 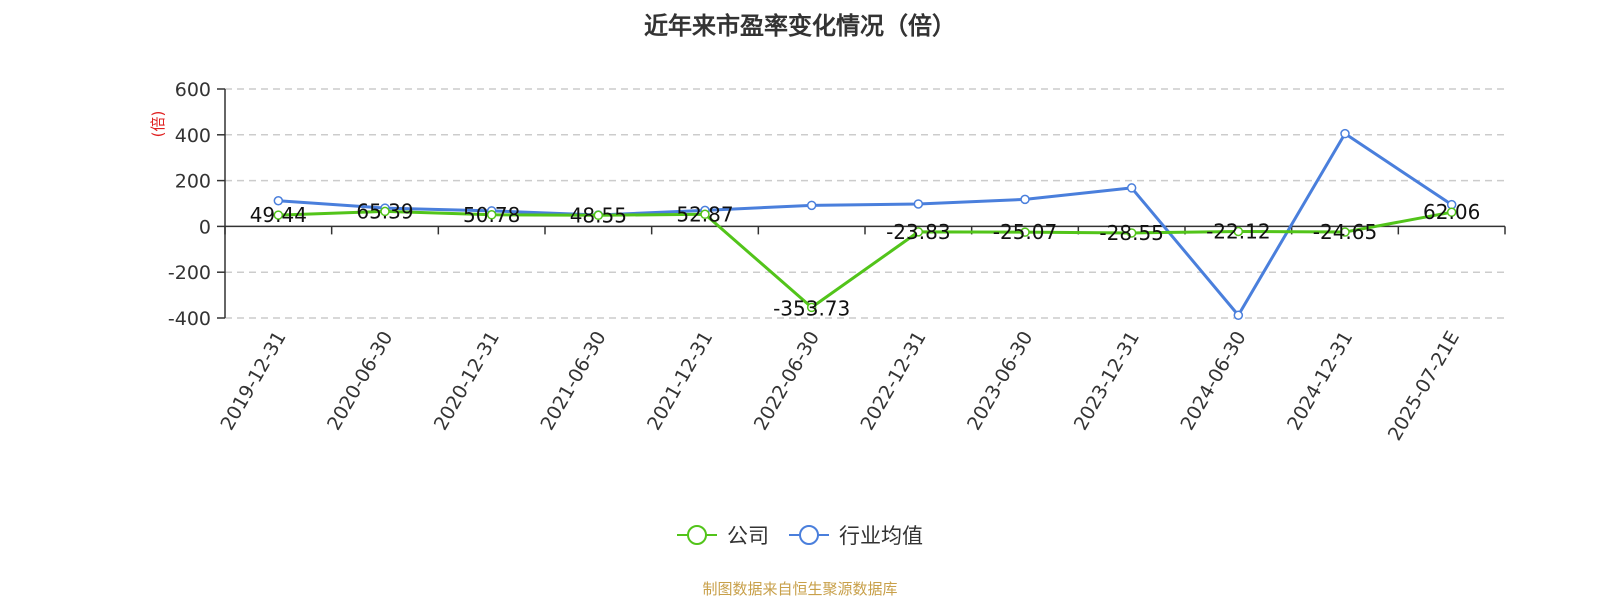 I want to click on data-label: 50.78, so click(x=491, y=215).